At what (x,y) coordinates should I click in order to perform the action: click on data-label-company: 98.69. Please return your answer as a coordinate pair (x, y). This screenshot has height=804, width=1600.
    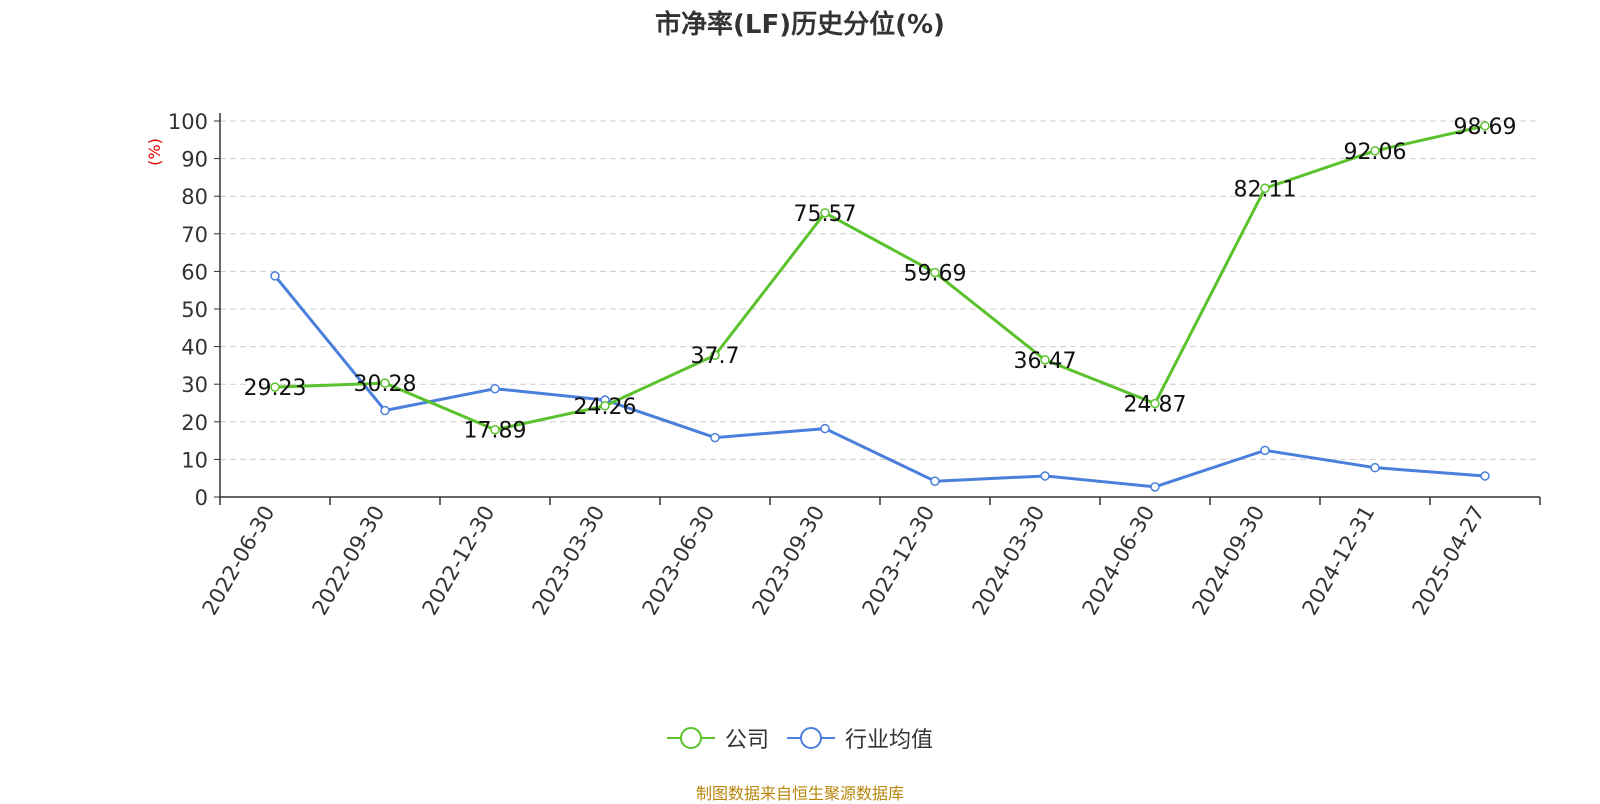
    Looking at the image, I should click on (1485, 127).